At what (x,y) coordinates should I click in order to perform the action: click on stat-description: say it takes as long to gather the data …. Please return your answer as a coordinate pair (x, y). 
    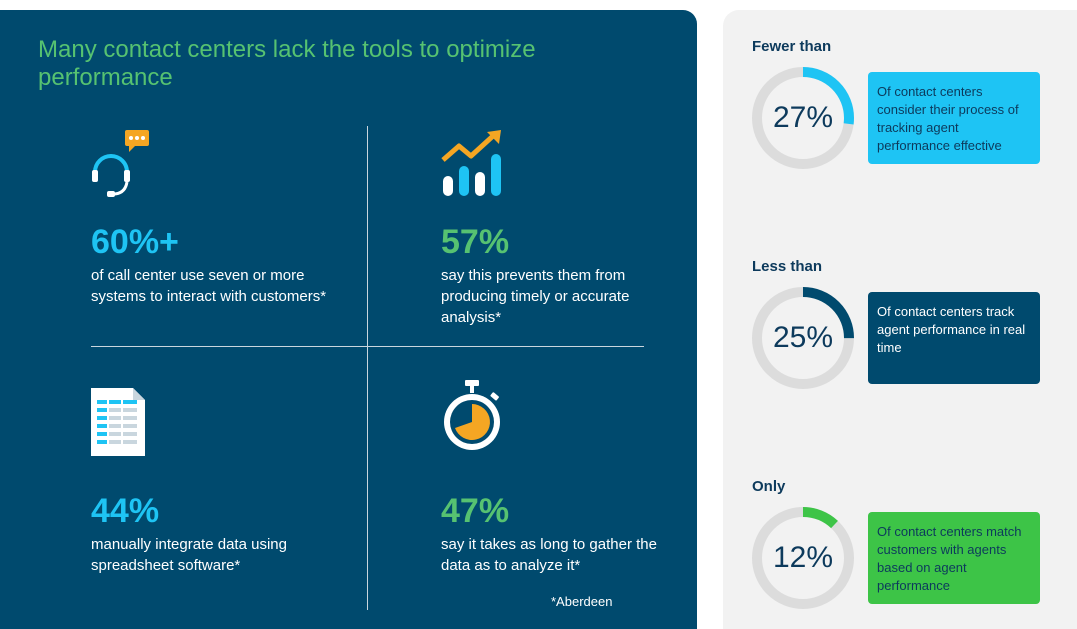
    Looking at the image, I should click on (549, 555).